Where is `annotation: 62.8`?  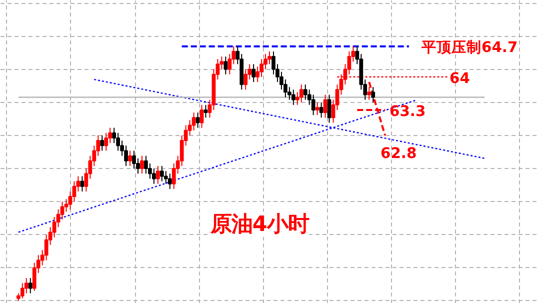
annotation: 62.8 is located at coordinates (398, 153).